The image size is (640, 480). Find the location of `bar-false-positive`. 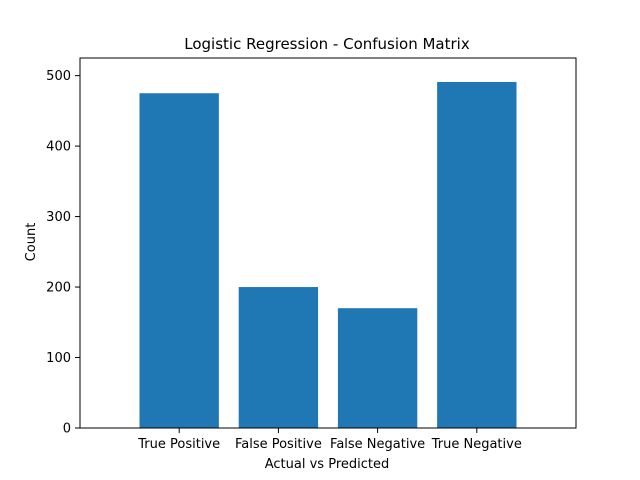

bar-false-positive is located at coordinates (278, 357).